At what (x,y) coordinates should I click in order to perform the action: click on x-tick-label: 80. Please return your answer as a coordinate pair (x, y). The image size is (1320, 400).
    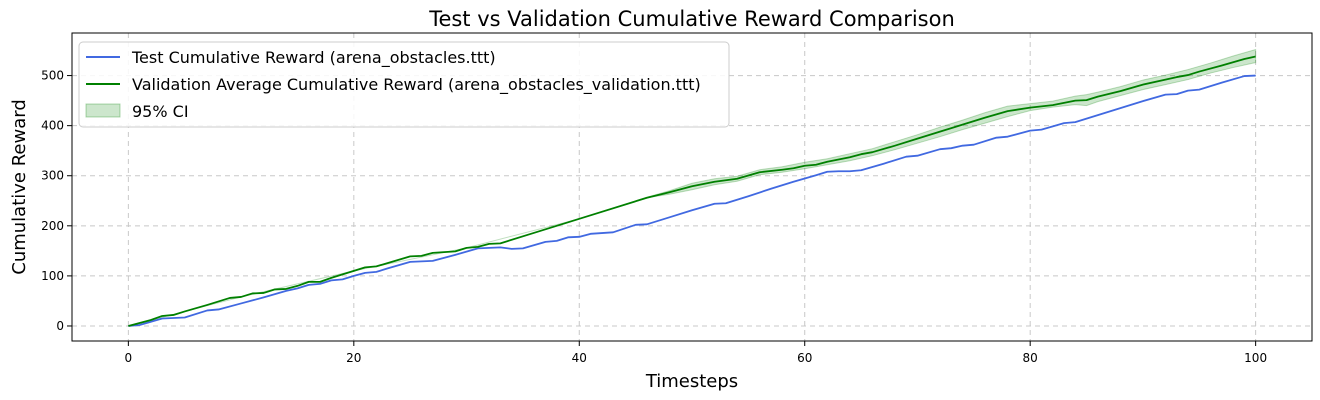
    Looking at the image, I should click on (1030, 358).